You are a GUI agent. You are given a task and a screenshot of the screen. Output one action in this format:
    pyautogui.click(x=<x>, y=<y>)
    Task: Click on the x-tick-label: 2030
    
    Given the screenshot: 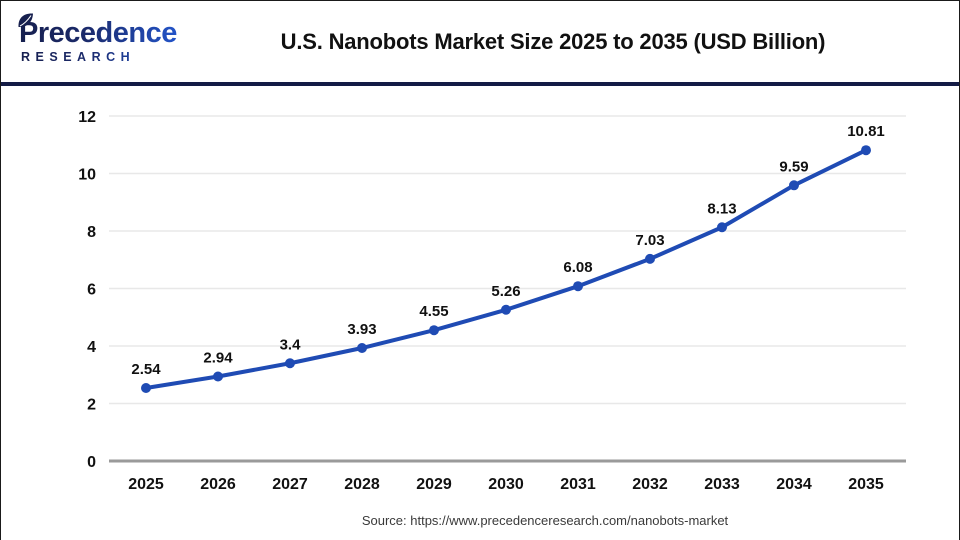 What is the action you would take?
    pyautogui.click(x=506, y=484)
    